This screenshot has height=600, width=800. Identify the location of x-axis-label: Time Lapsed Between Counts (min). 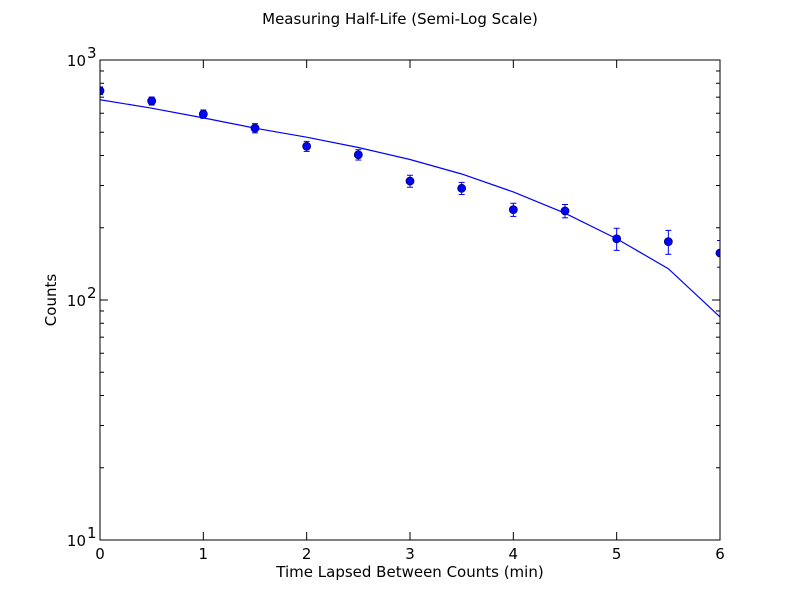
(409, 572).